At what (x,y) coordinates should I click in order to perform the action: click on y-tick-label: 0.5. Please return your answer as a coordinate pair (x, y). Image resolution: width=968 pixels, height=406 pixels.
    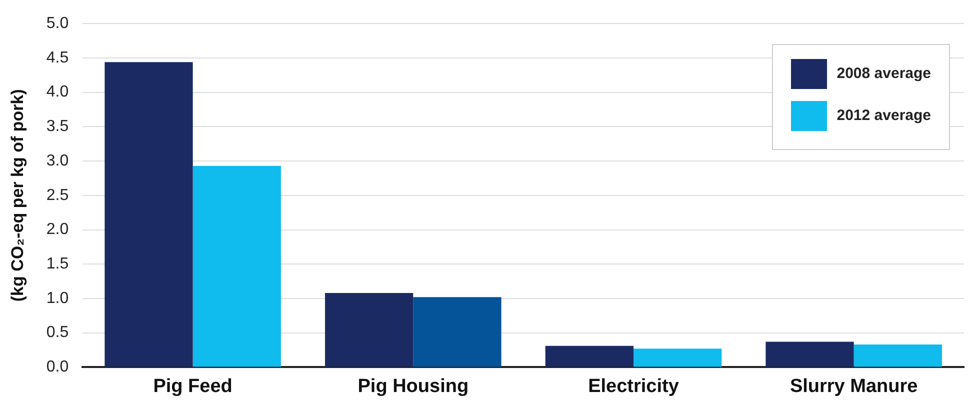
    Looking at the image, I should click on (57, 333).